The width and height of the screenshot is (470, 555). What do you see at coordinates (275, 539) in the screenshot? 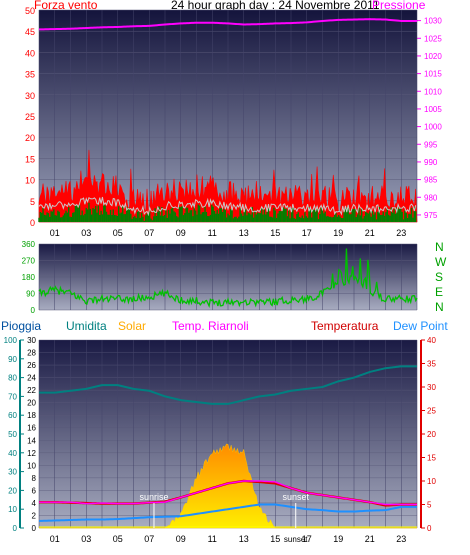
I see `temp-x-tick-label: 15` at bounding box center [275, 539].